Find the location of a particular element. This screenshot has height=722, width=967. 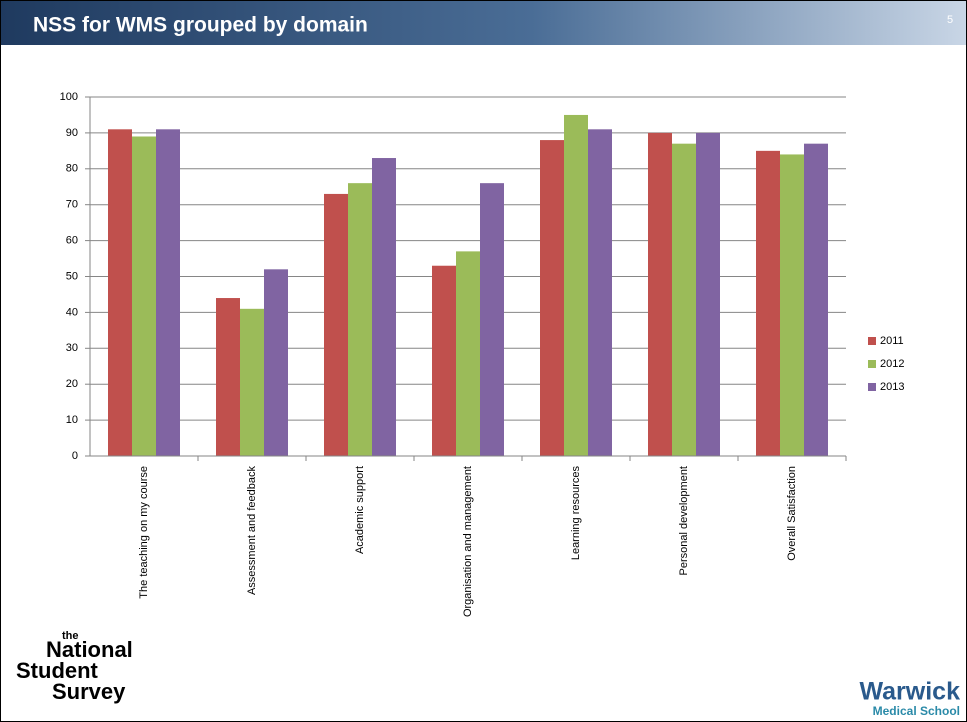

y-tick-label: 10 is located at coordinates (72, 420).